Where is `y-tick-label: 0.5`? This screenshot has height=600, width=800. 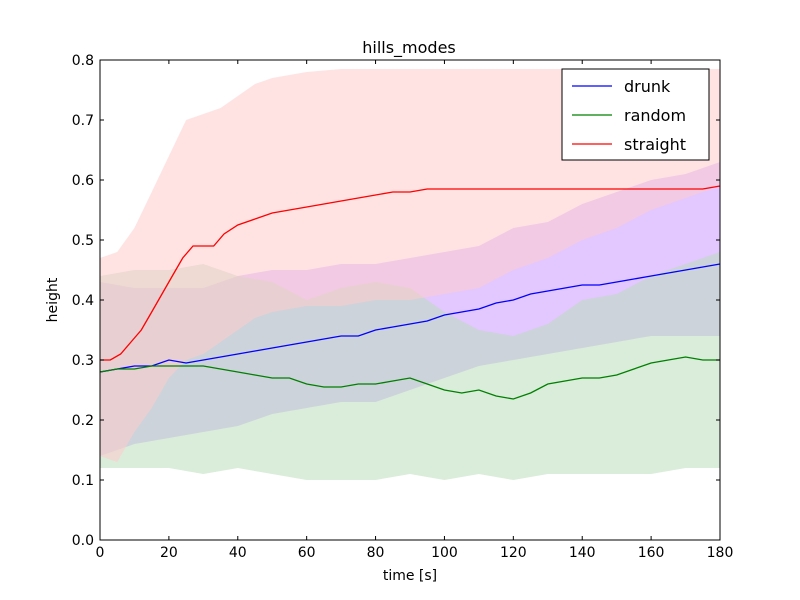
y-tick-label: 0.5 is located at coordinates (83, 241).